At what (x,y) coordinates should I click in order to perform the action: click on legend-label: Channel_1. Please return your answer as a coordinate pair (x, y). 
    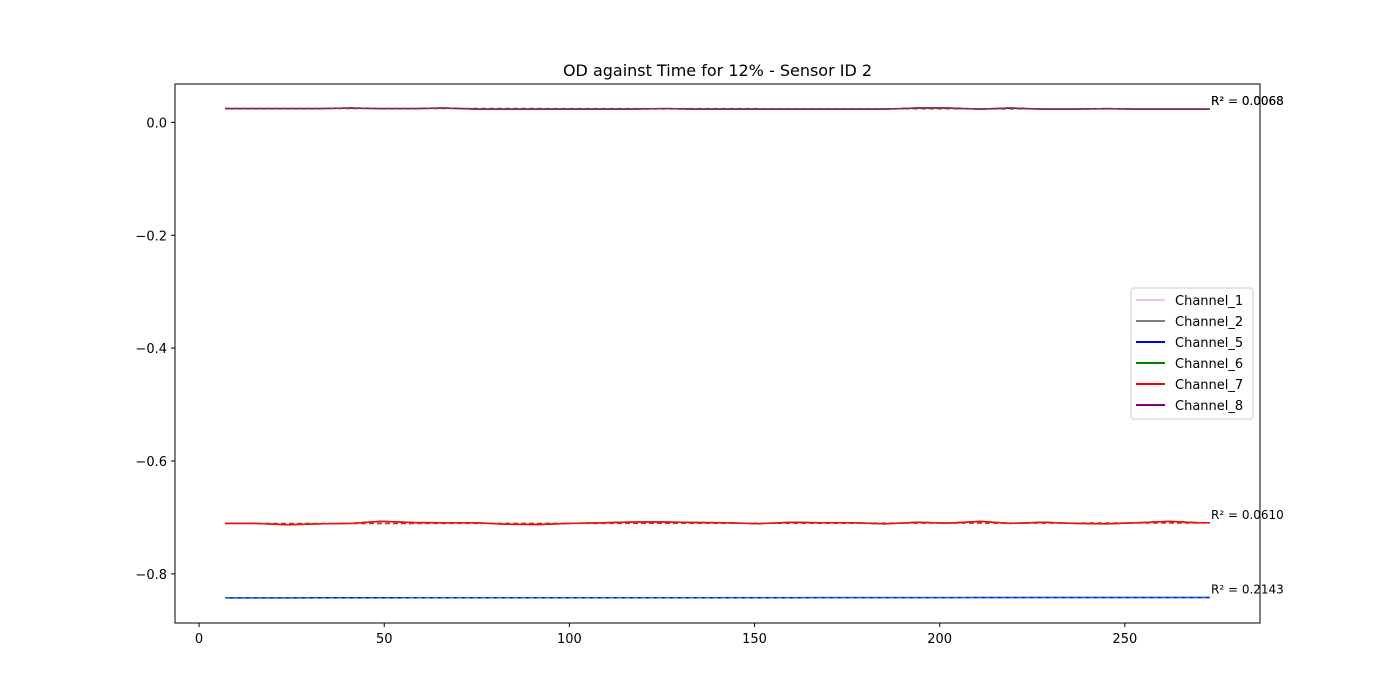
    Looking at the image, I should click on (1209, 301).